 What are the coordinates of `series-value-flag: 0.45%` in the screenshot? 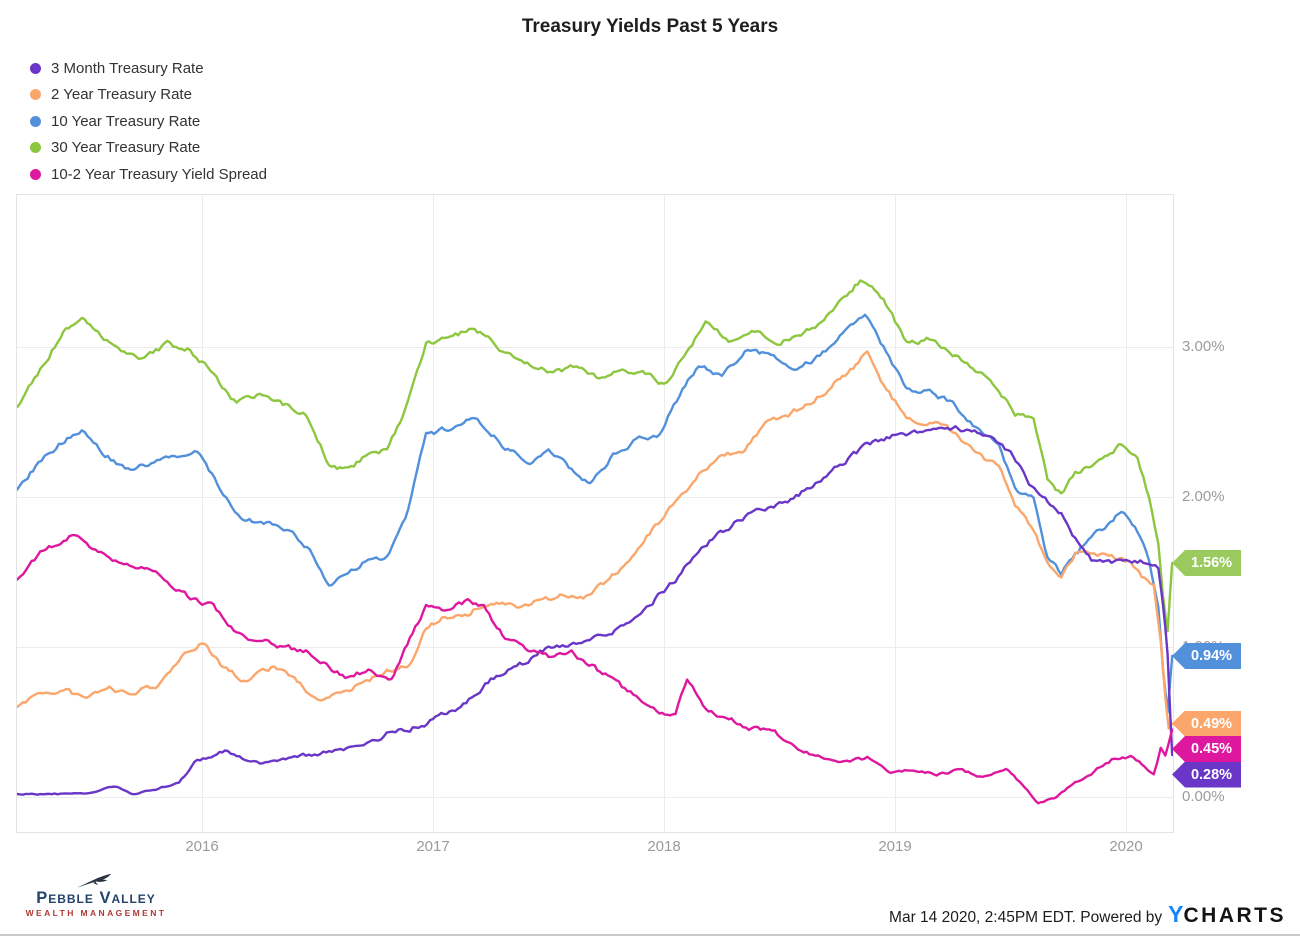 It's located at (1206, 749).